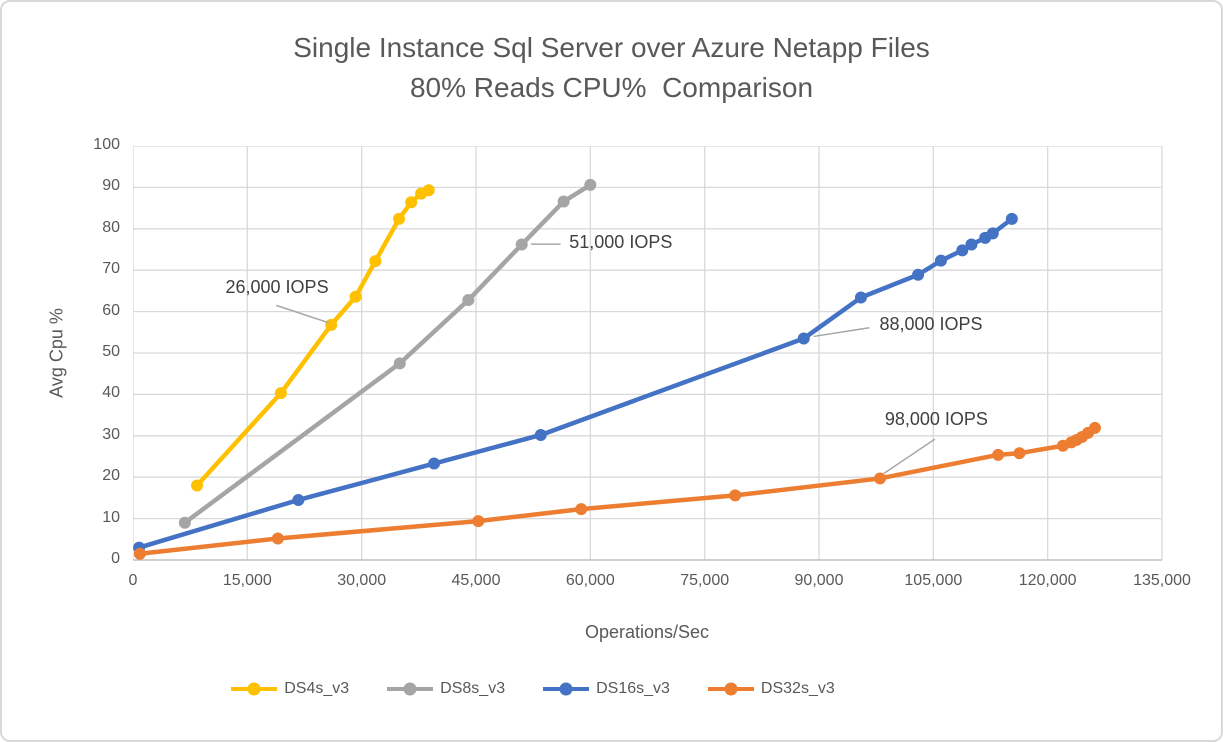 The image size is (1223, 742). I want to click on x-tick-label: 60,000, so click(590, 580).